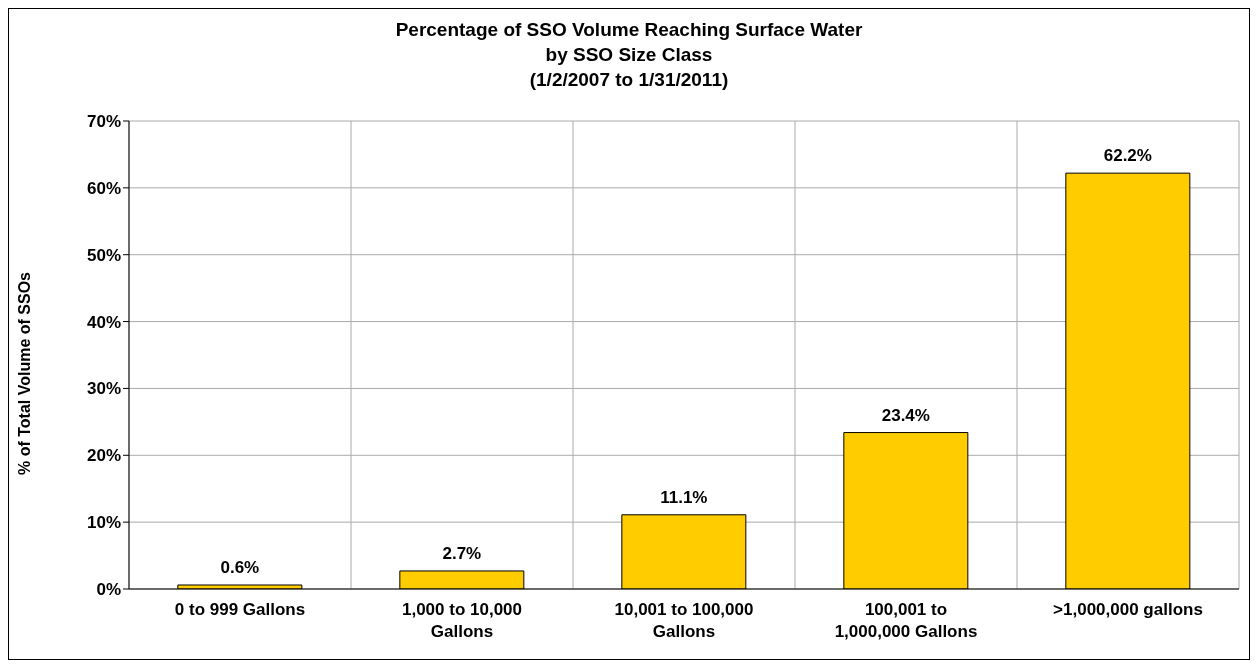 This screenshot has height=669, width=1257. What do you see at coordinates (1128, 609) in the screenshot?
I see `x-tick-label: >1,000,000 gallons` at bounding box center [1128, 609].